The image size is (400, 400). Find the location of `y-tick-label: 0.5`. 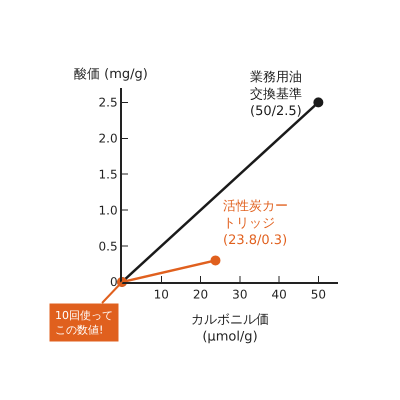

y-tick-label: 0.5 is located at coordinates (108, 246).